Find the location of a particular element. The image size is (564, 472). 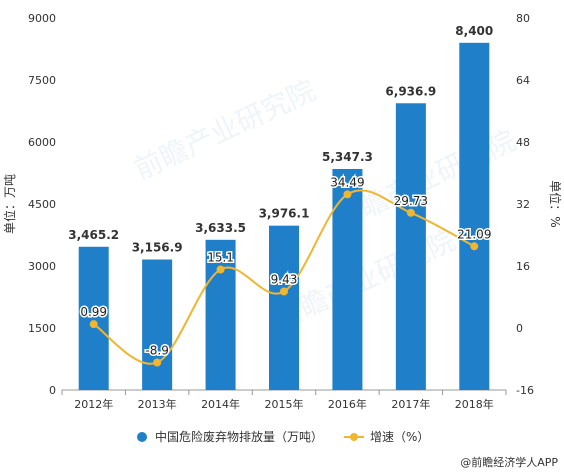

y-axis-title-right: 单位：% is located at coordinates (555, 203).